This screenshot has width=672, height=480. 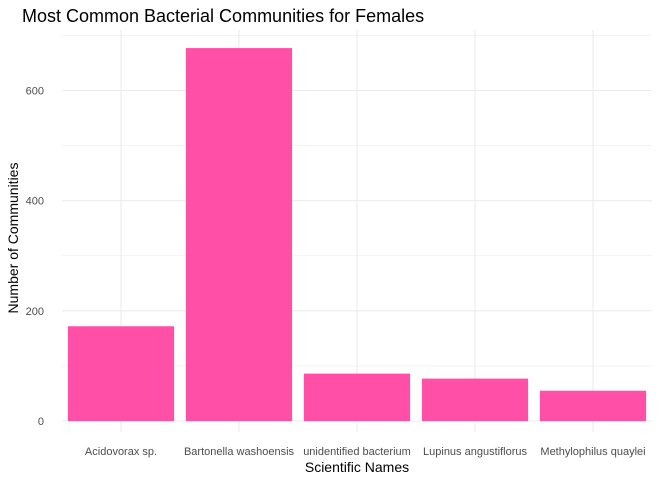 What do you see at coordinates (41, 422) in the screenshot?
I see `y-tick-label: 0` at bounding box center [41, 422].